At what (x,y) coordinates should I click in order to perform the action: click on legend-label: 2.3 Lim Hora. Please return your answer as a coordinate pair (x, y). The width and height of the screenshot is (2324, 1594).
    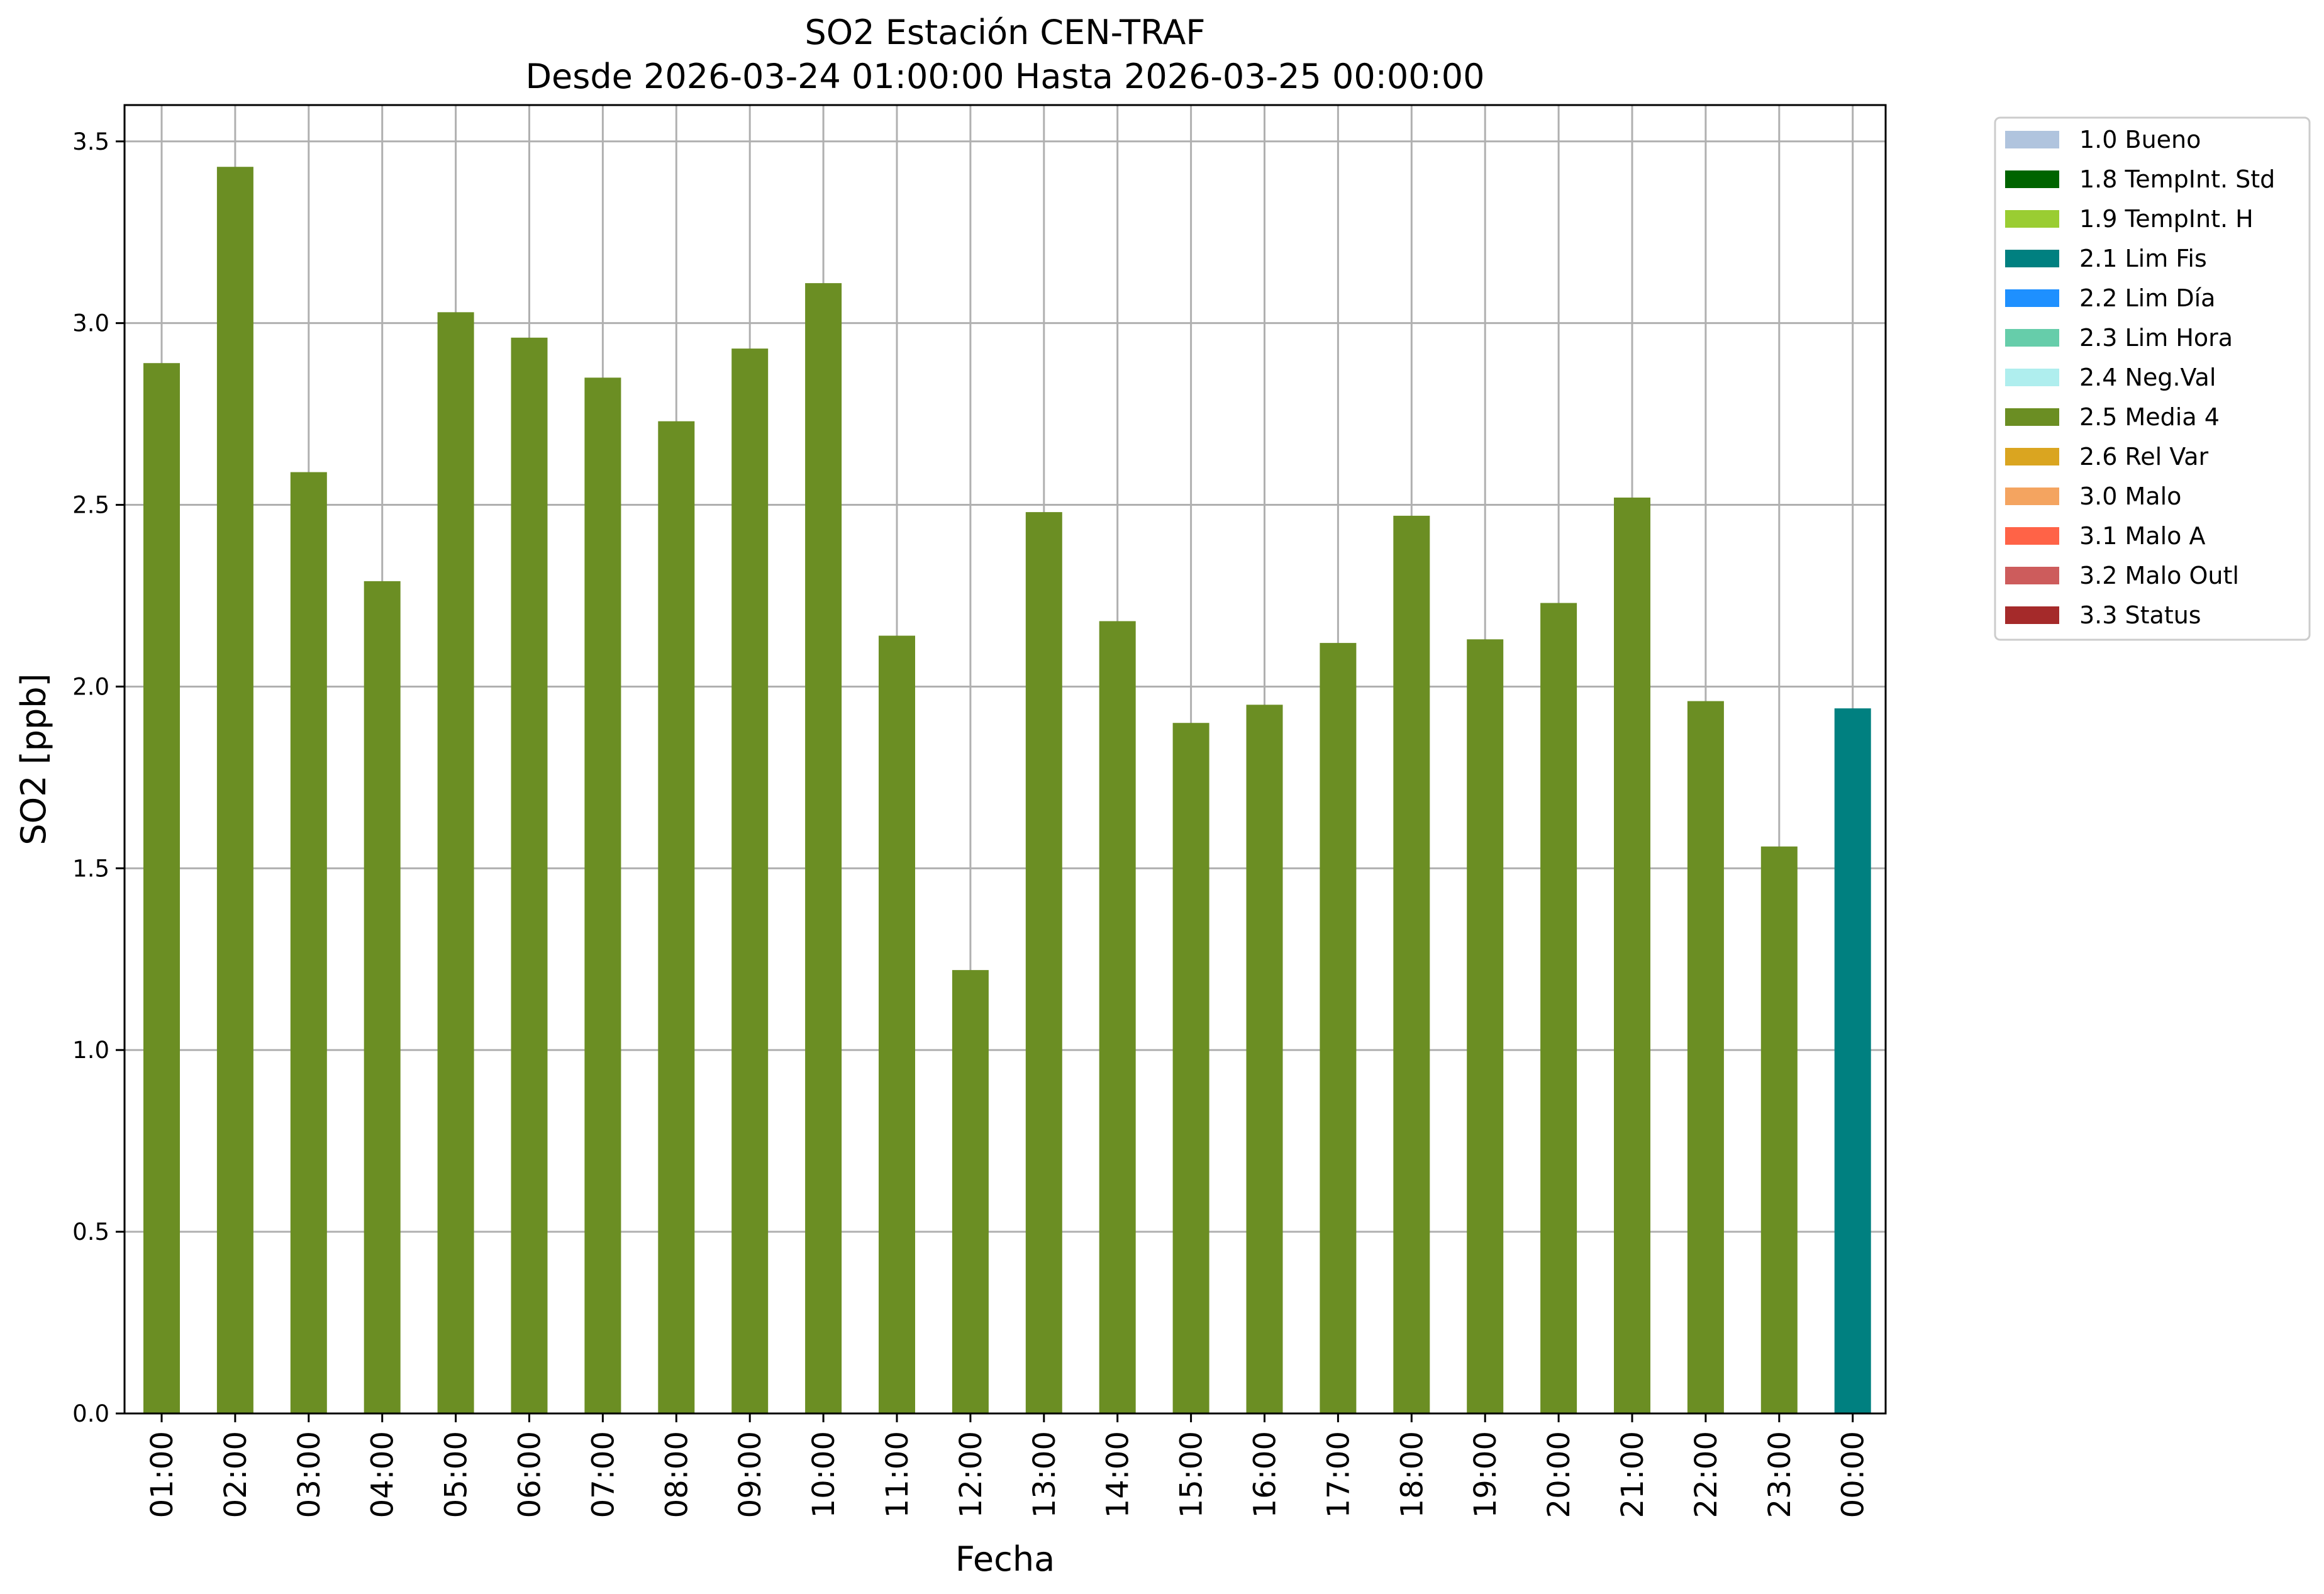
    Looking at the image, I should click on (2156, 338).